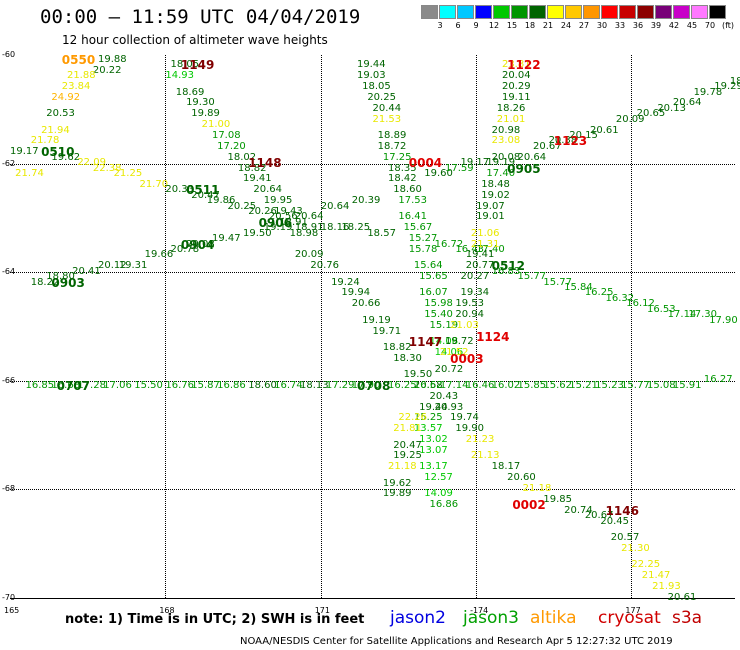  I want to click on wave-height-value: 20.56, so click(283, 217).